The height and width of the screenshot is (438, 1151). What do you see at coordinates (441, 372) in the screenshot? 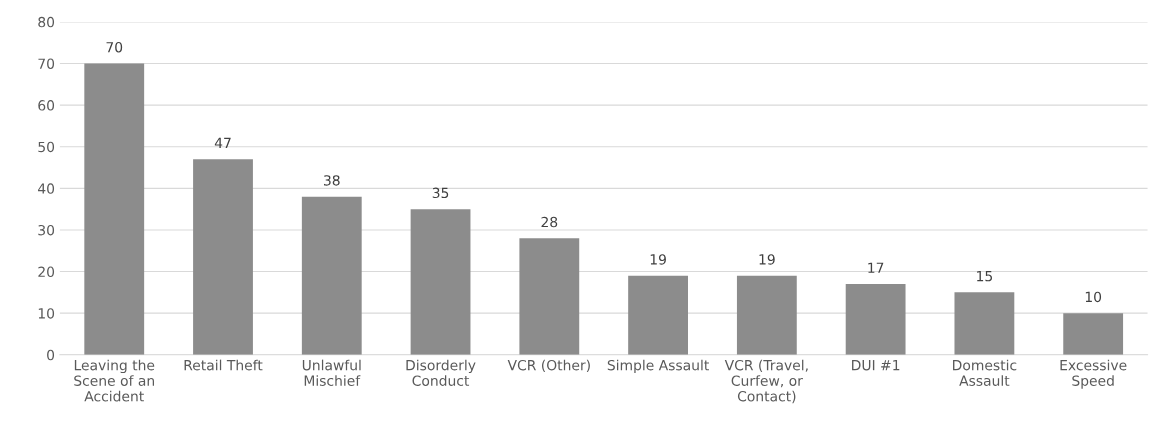
I see `x-tick-label: Disorderly Conduct` at bounding box center [441, 372].